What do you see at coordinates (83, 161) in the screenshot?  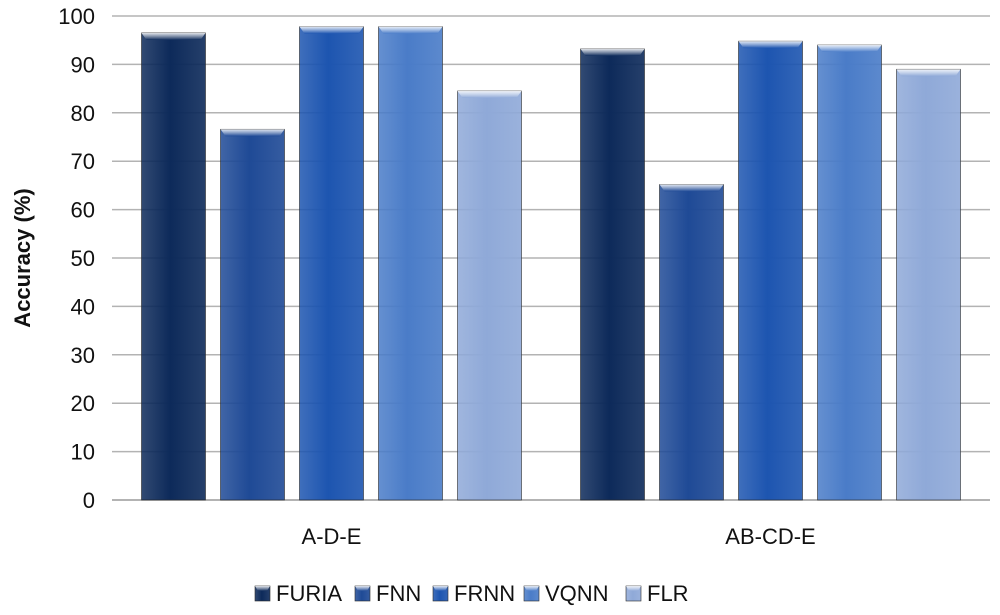 I see `y-tick-label: 70` at bounding box center [83, 161].